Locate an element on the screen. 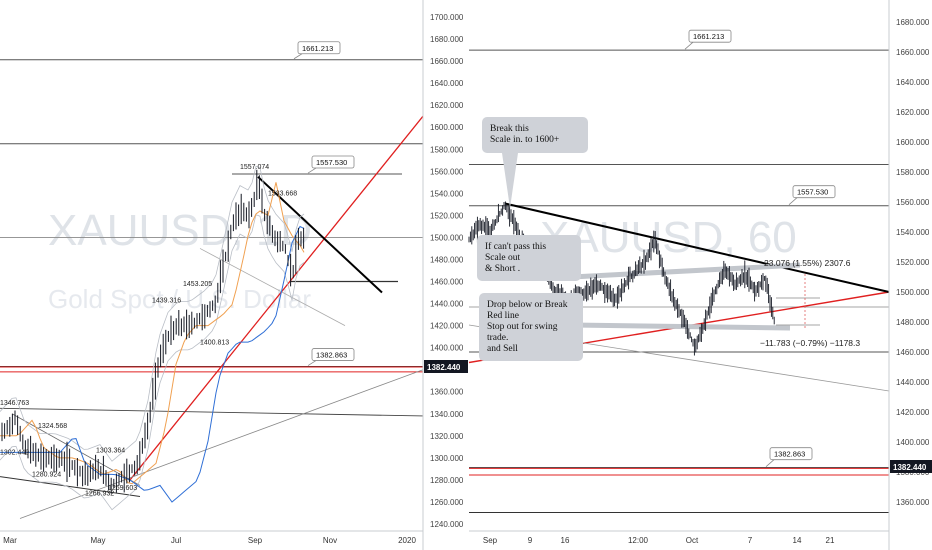 The width and height of the screenshot is (932, 550). right-y-tick-label: 1440.000 is located at coordinates (913, 382).